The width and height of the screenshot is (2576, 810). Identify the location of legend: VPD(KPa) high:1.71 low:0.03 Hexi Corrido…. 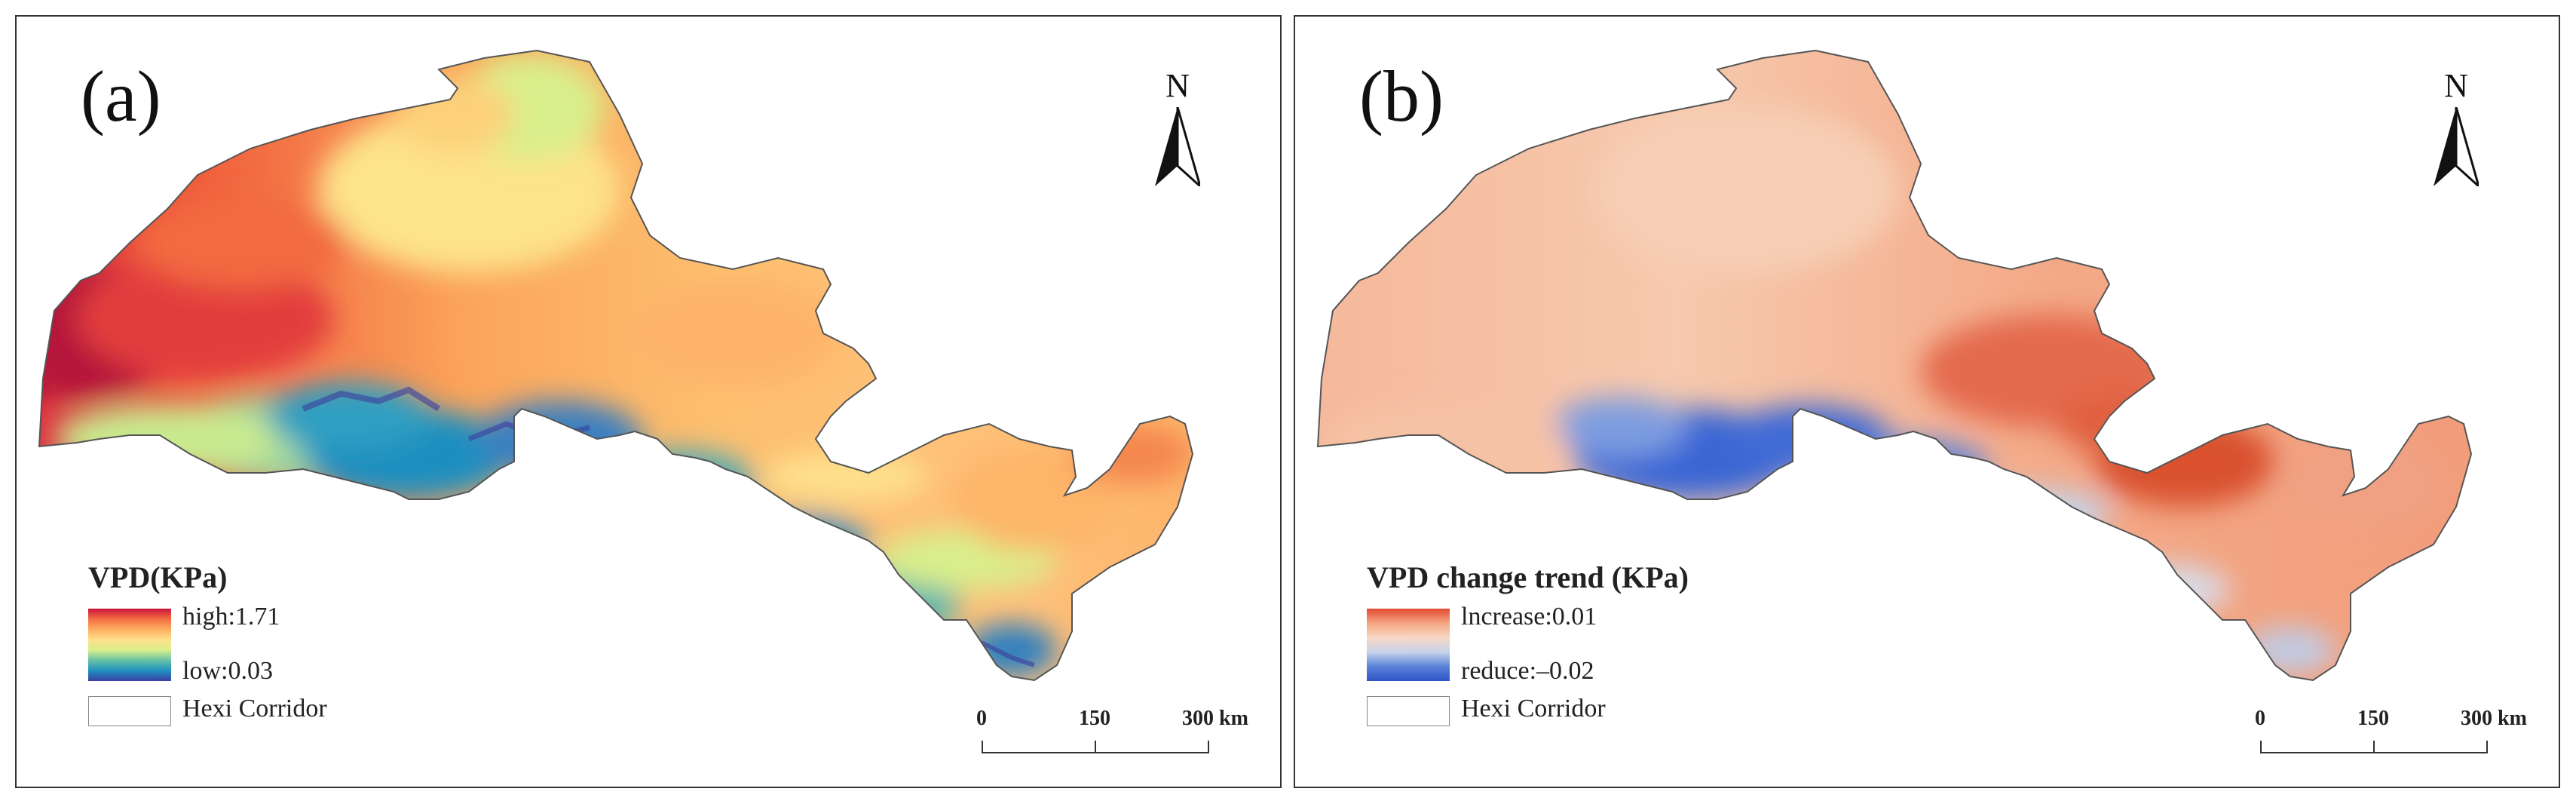
(207, 645).